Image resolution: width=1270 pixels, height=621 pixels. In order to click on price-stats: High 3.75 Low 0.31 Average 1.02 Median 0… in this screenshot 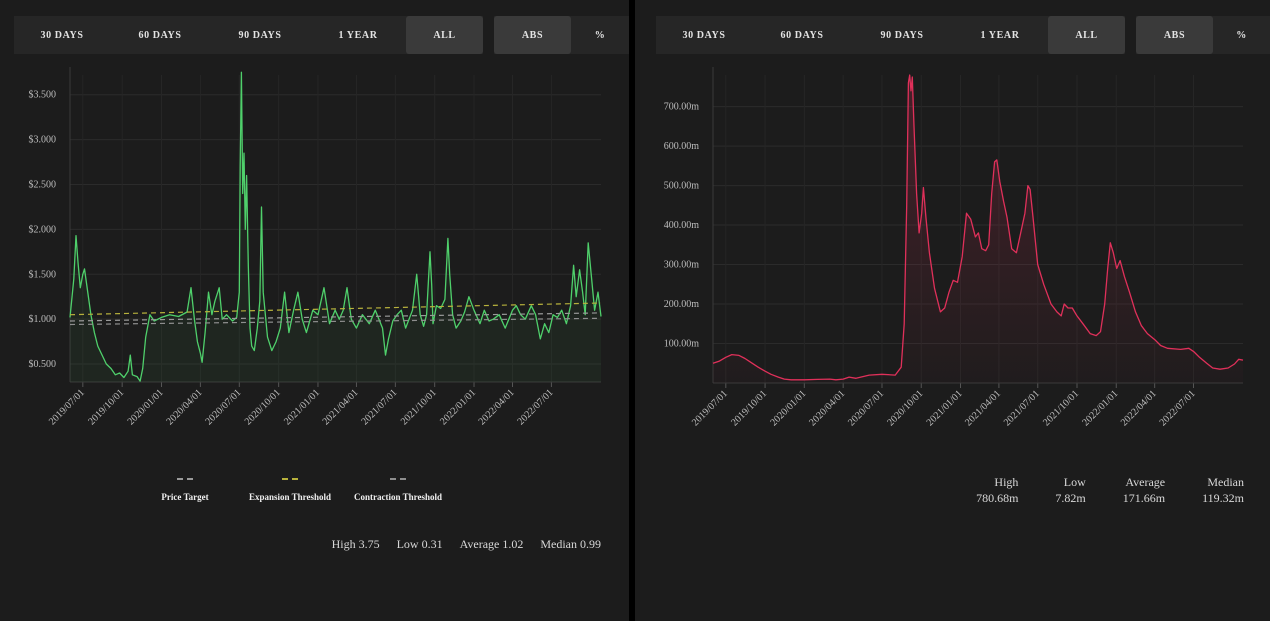, I will do `click(459, 544)`.